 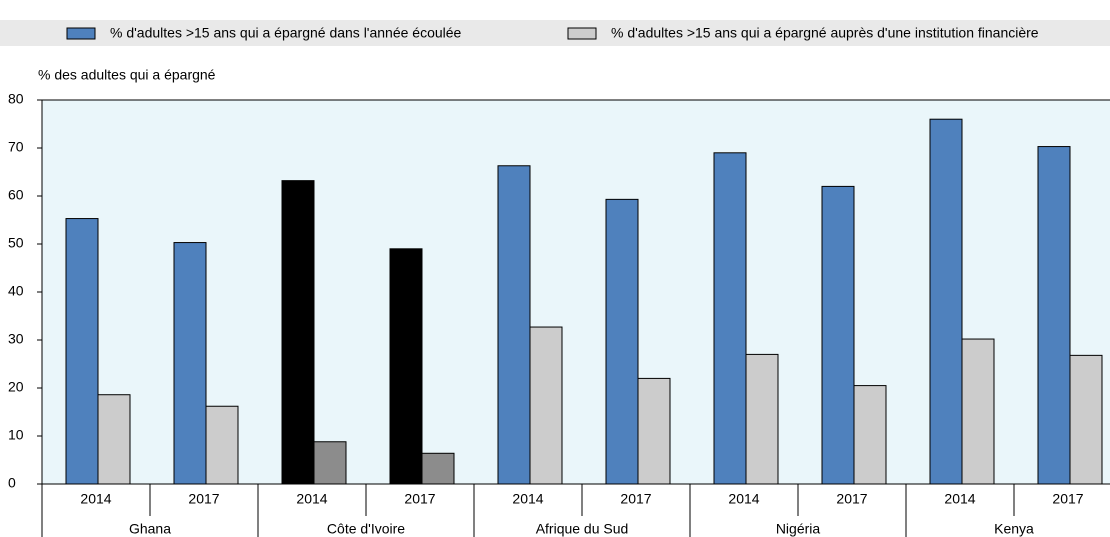 What do you see at coordinates (366, 529) in the screenshot?
I see `group-label: Côte d'Ivoire` at bounding box center [366, 529].